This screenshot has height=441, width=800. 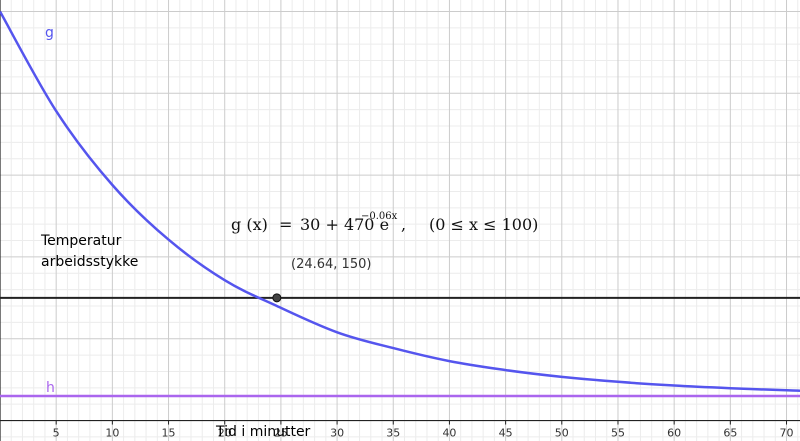 I want to click on x-tick-label: 65, so click(x=730, y=433).